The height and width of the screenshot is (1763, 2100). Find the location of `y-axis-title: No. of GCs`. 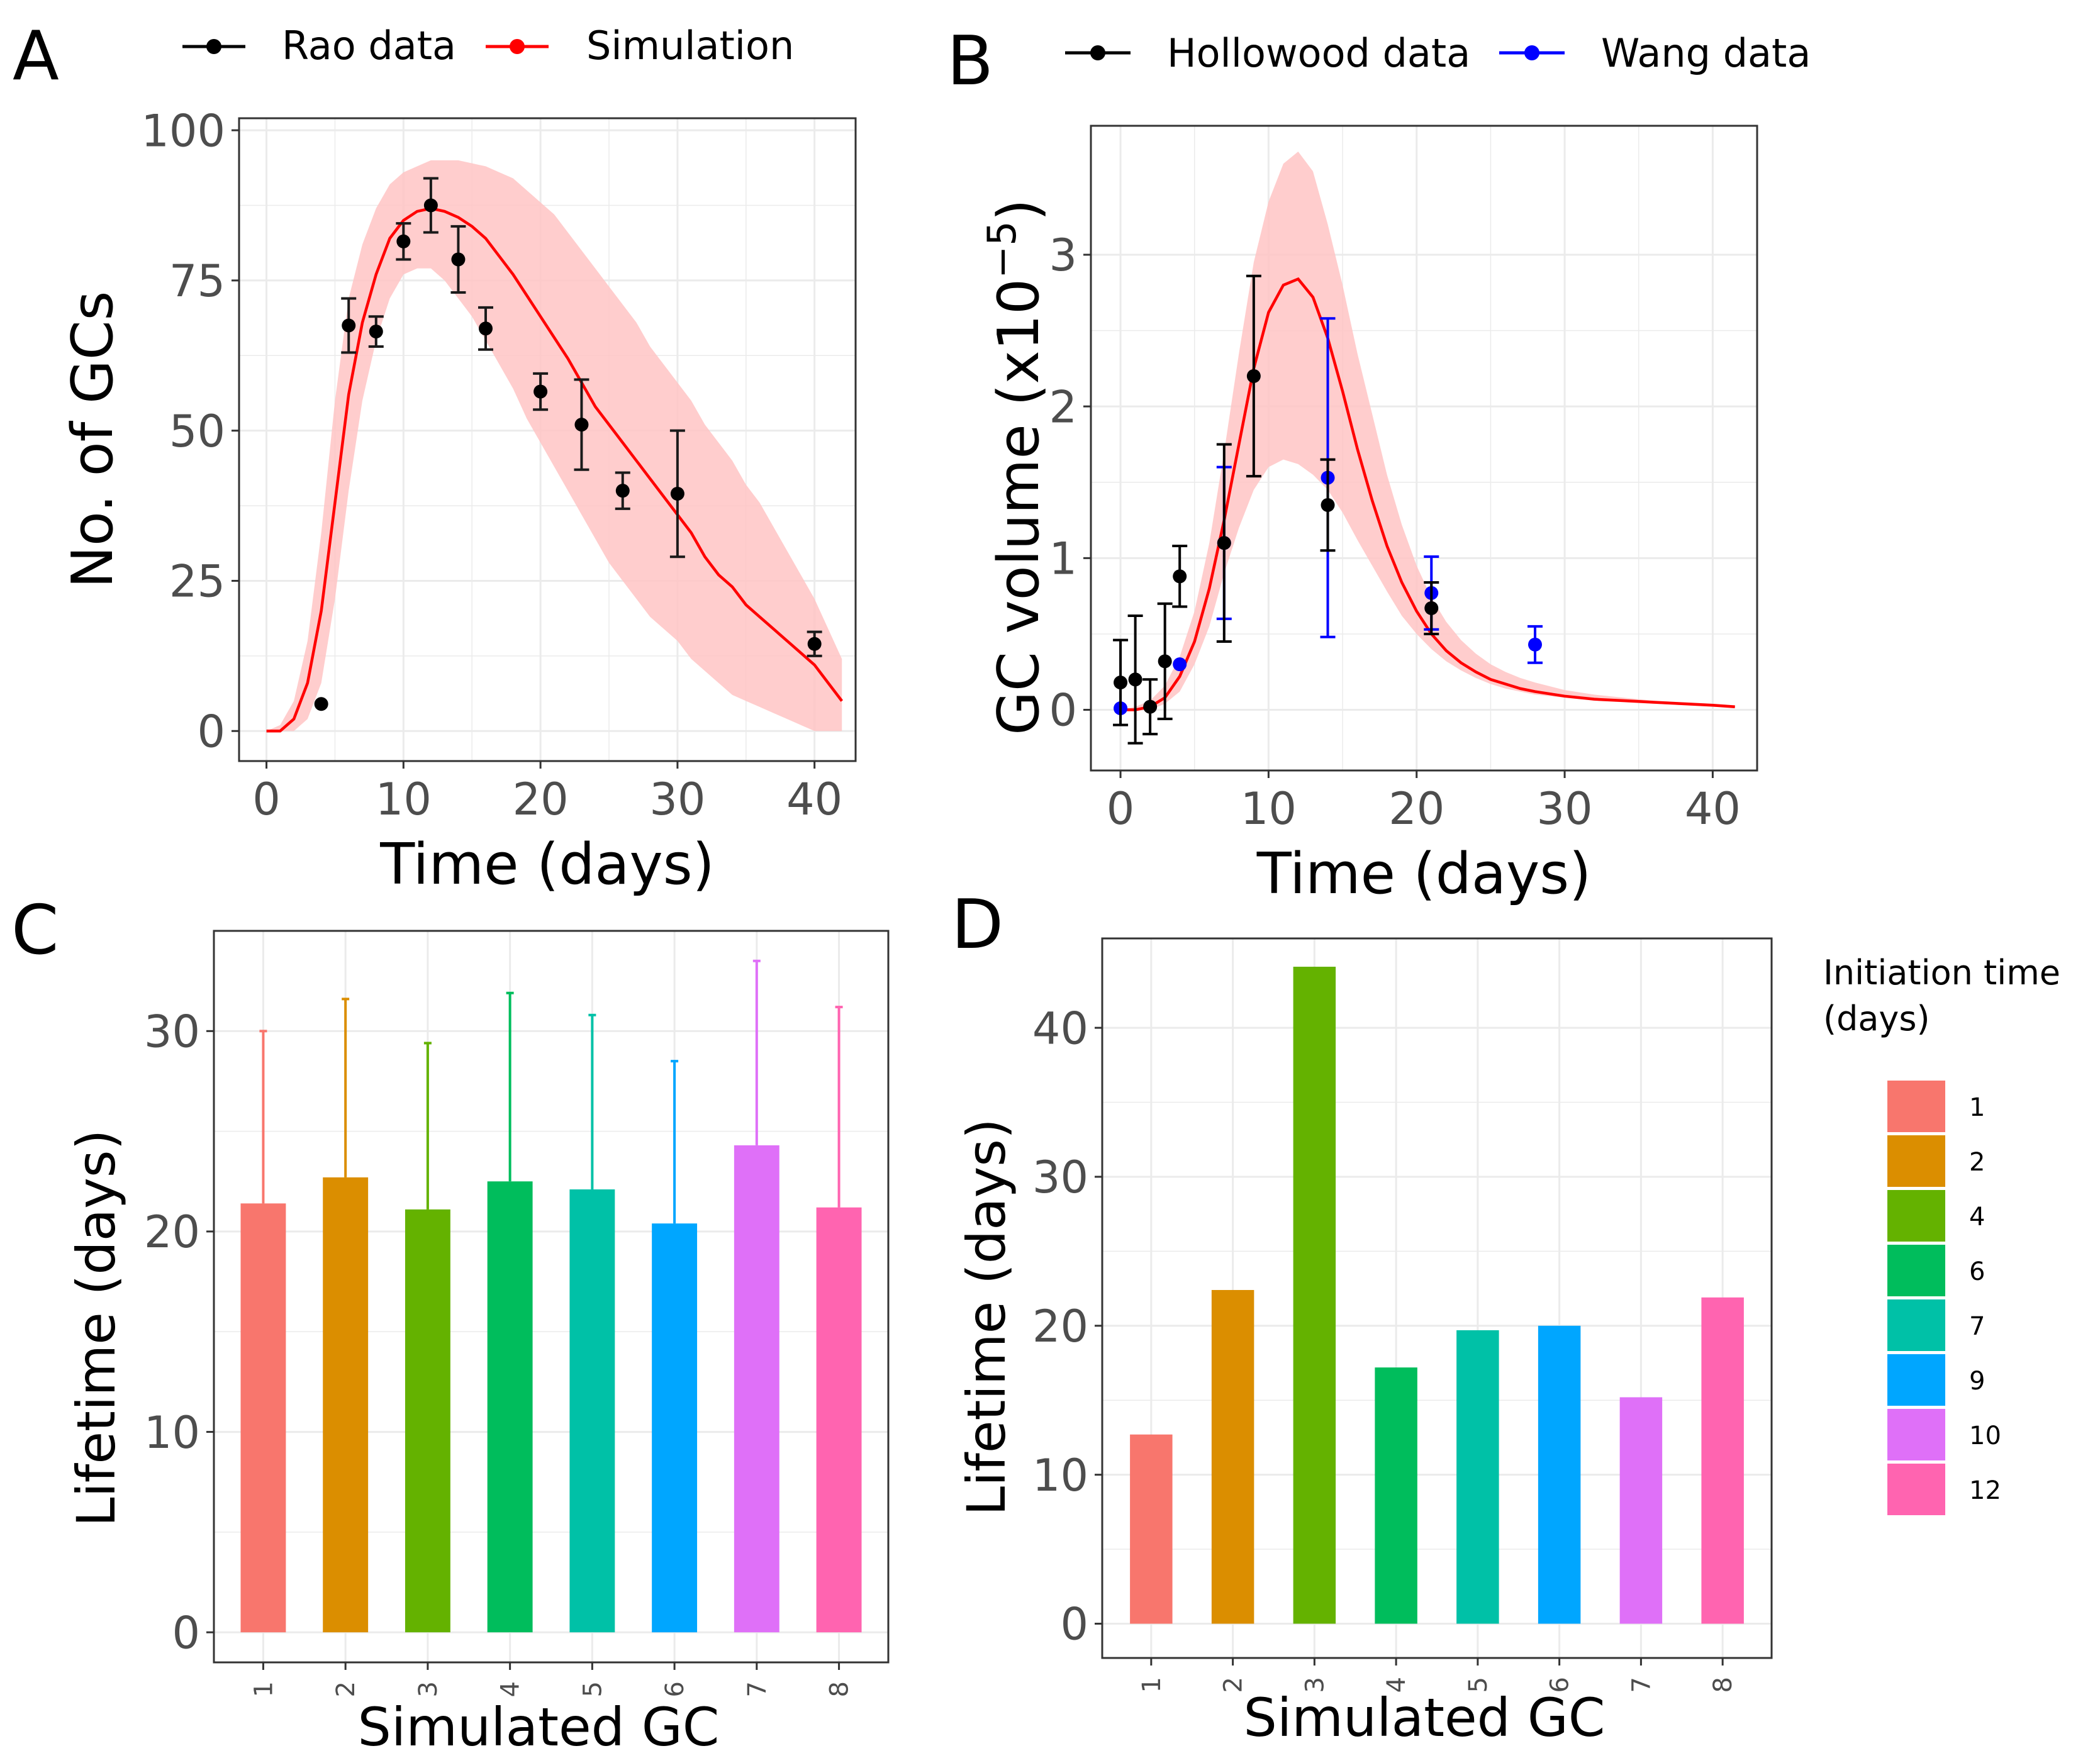

y-axis-title: No. of GCs is located at coordinates (93, 440).